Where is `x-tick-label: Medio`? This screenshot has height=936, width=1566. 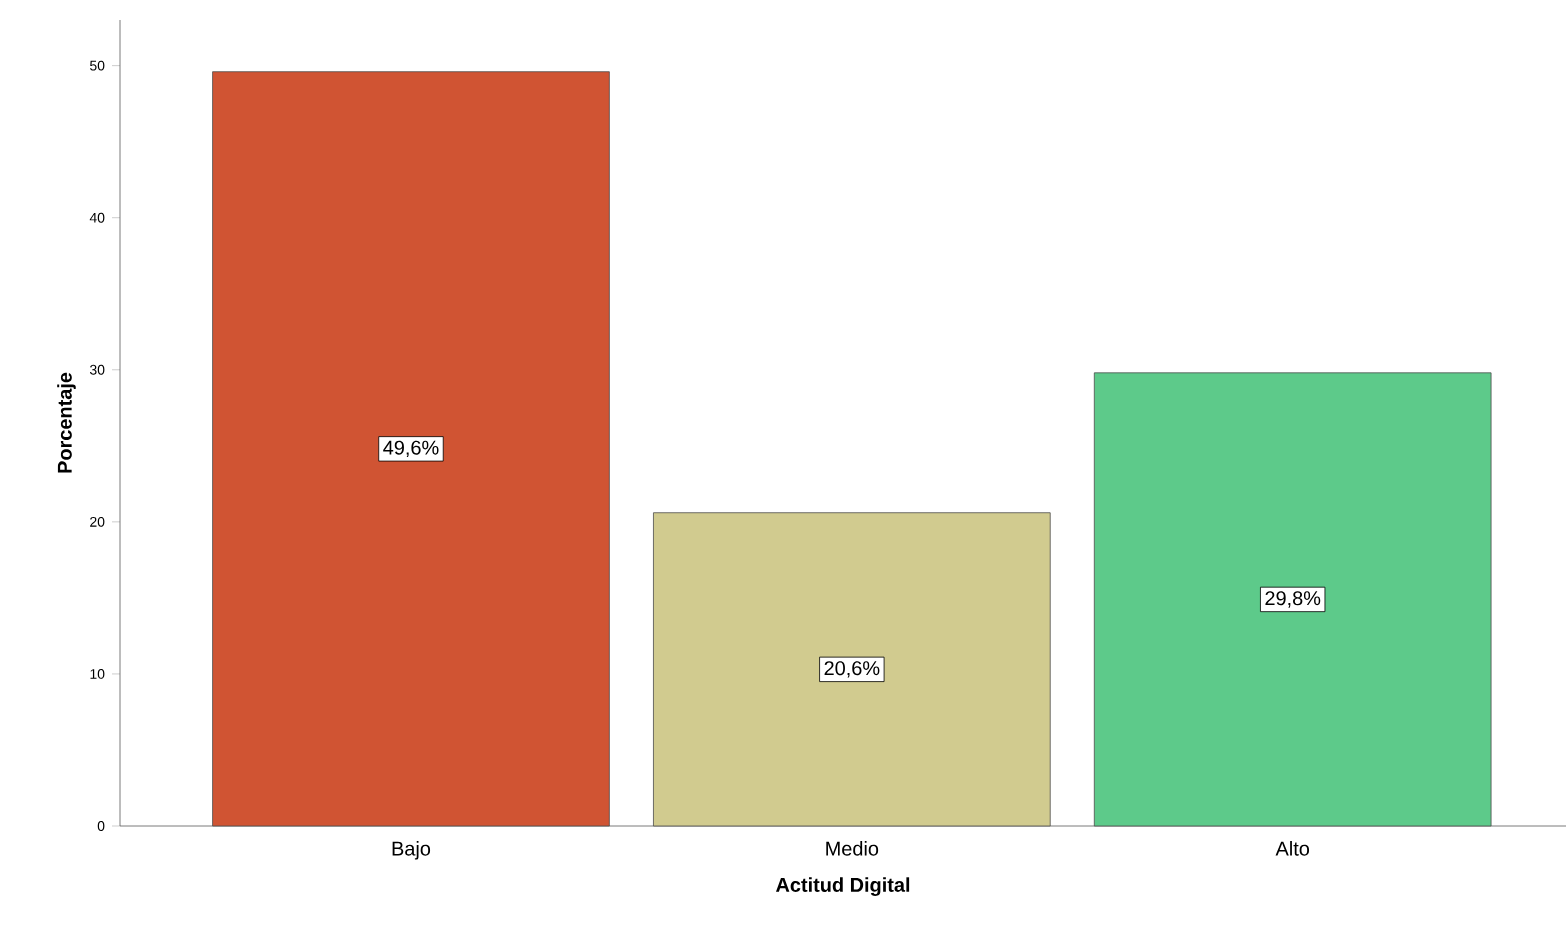 x-tick-label: Medio is located at coordinates (852, 848).